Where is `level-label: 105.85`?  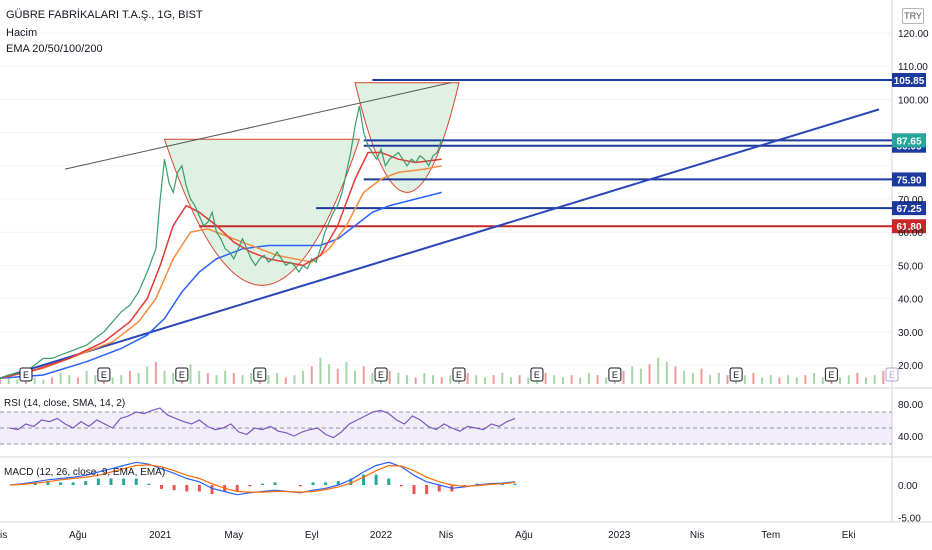
level-label: 105.85 is located at coordinates (909, 81).